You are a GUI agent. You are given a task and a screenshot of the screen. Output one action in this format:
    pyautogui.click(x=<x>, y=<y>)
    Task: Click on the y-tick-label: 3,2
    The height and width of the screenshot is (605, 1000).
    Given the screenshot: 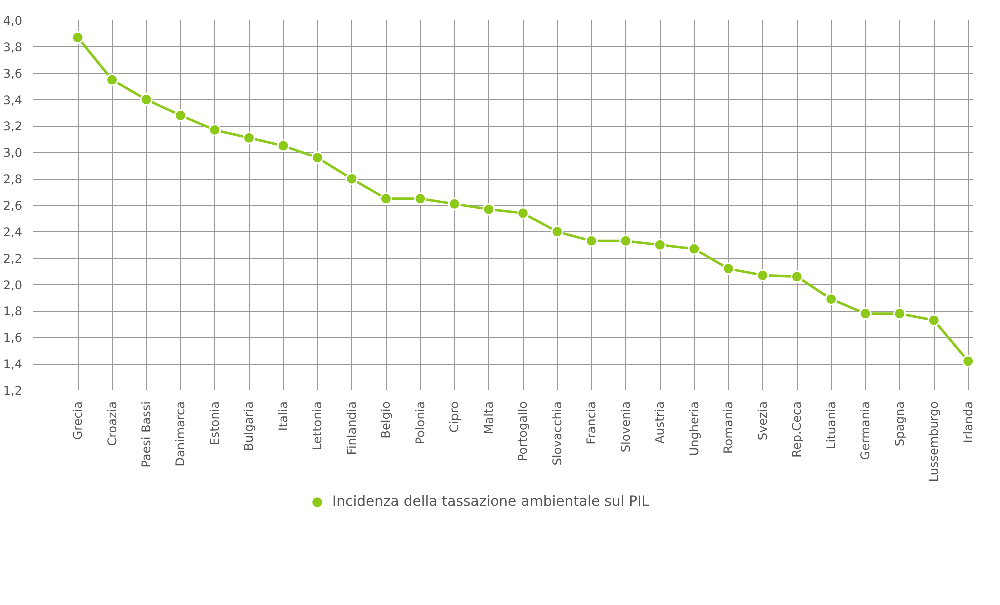 What is the action you would take?
    pyautogui.click(x=13, y=127)
    